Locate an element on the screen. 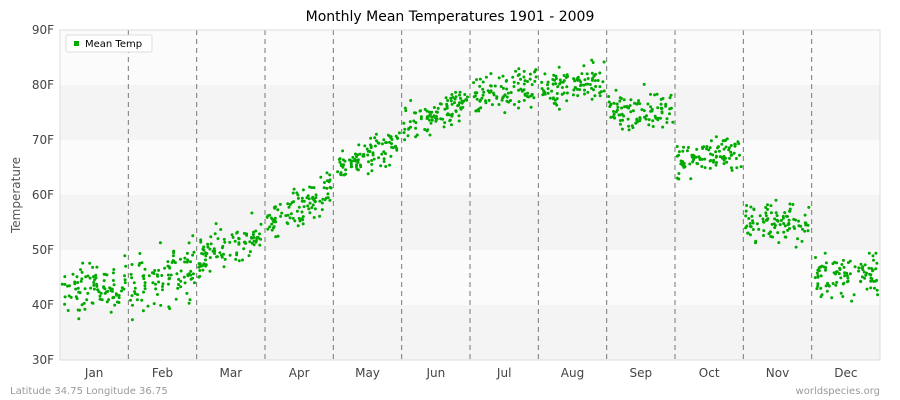 This screenshot has width=900, height=400. footer-source: worldspecies.org is located at coordinates (838, 391).